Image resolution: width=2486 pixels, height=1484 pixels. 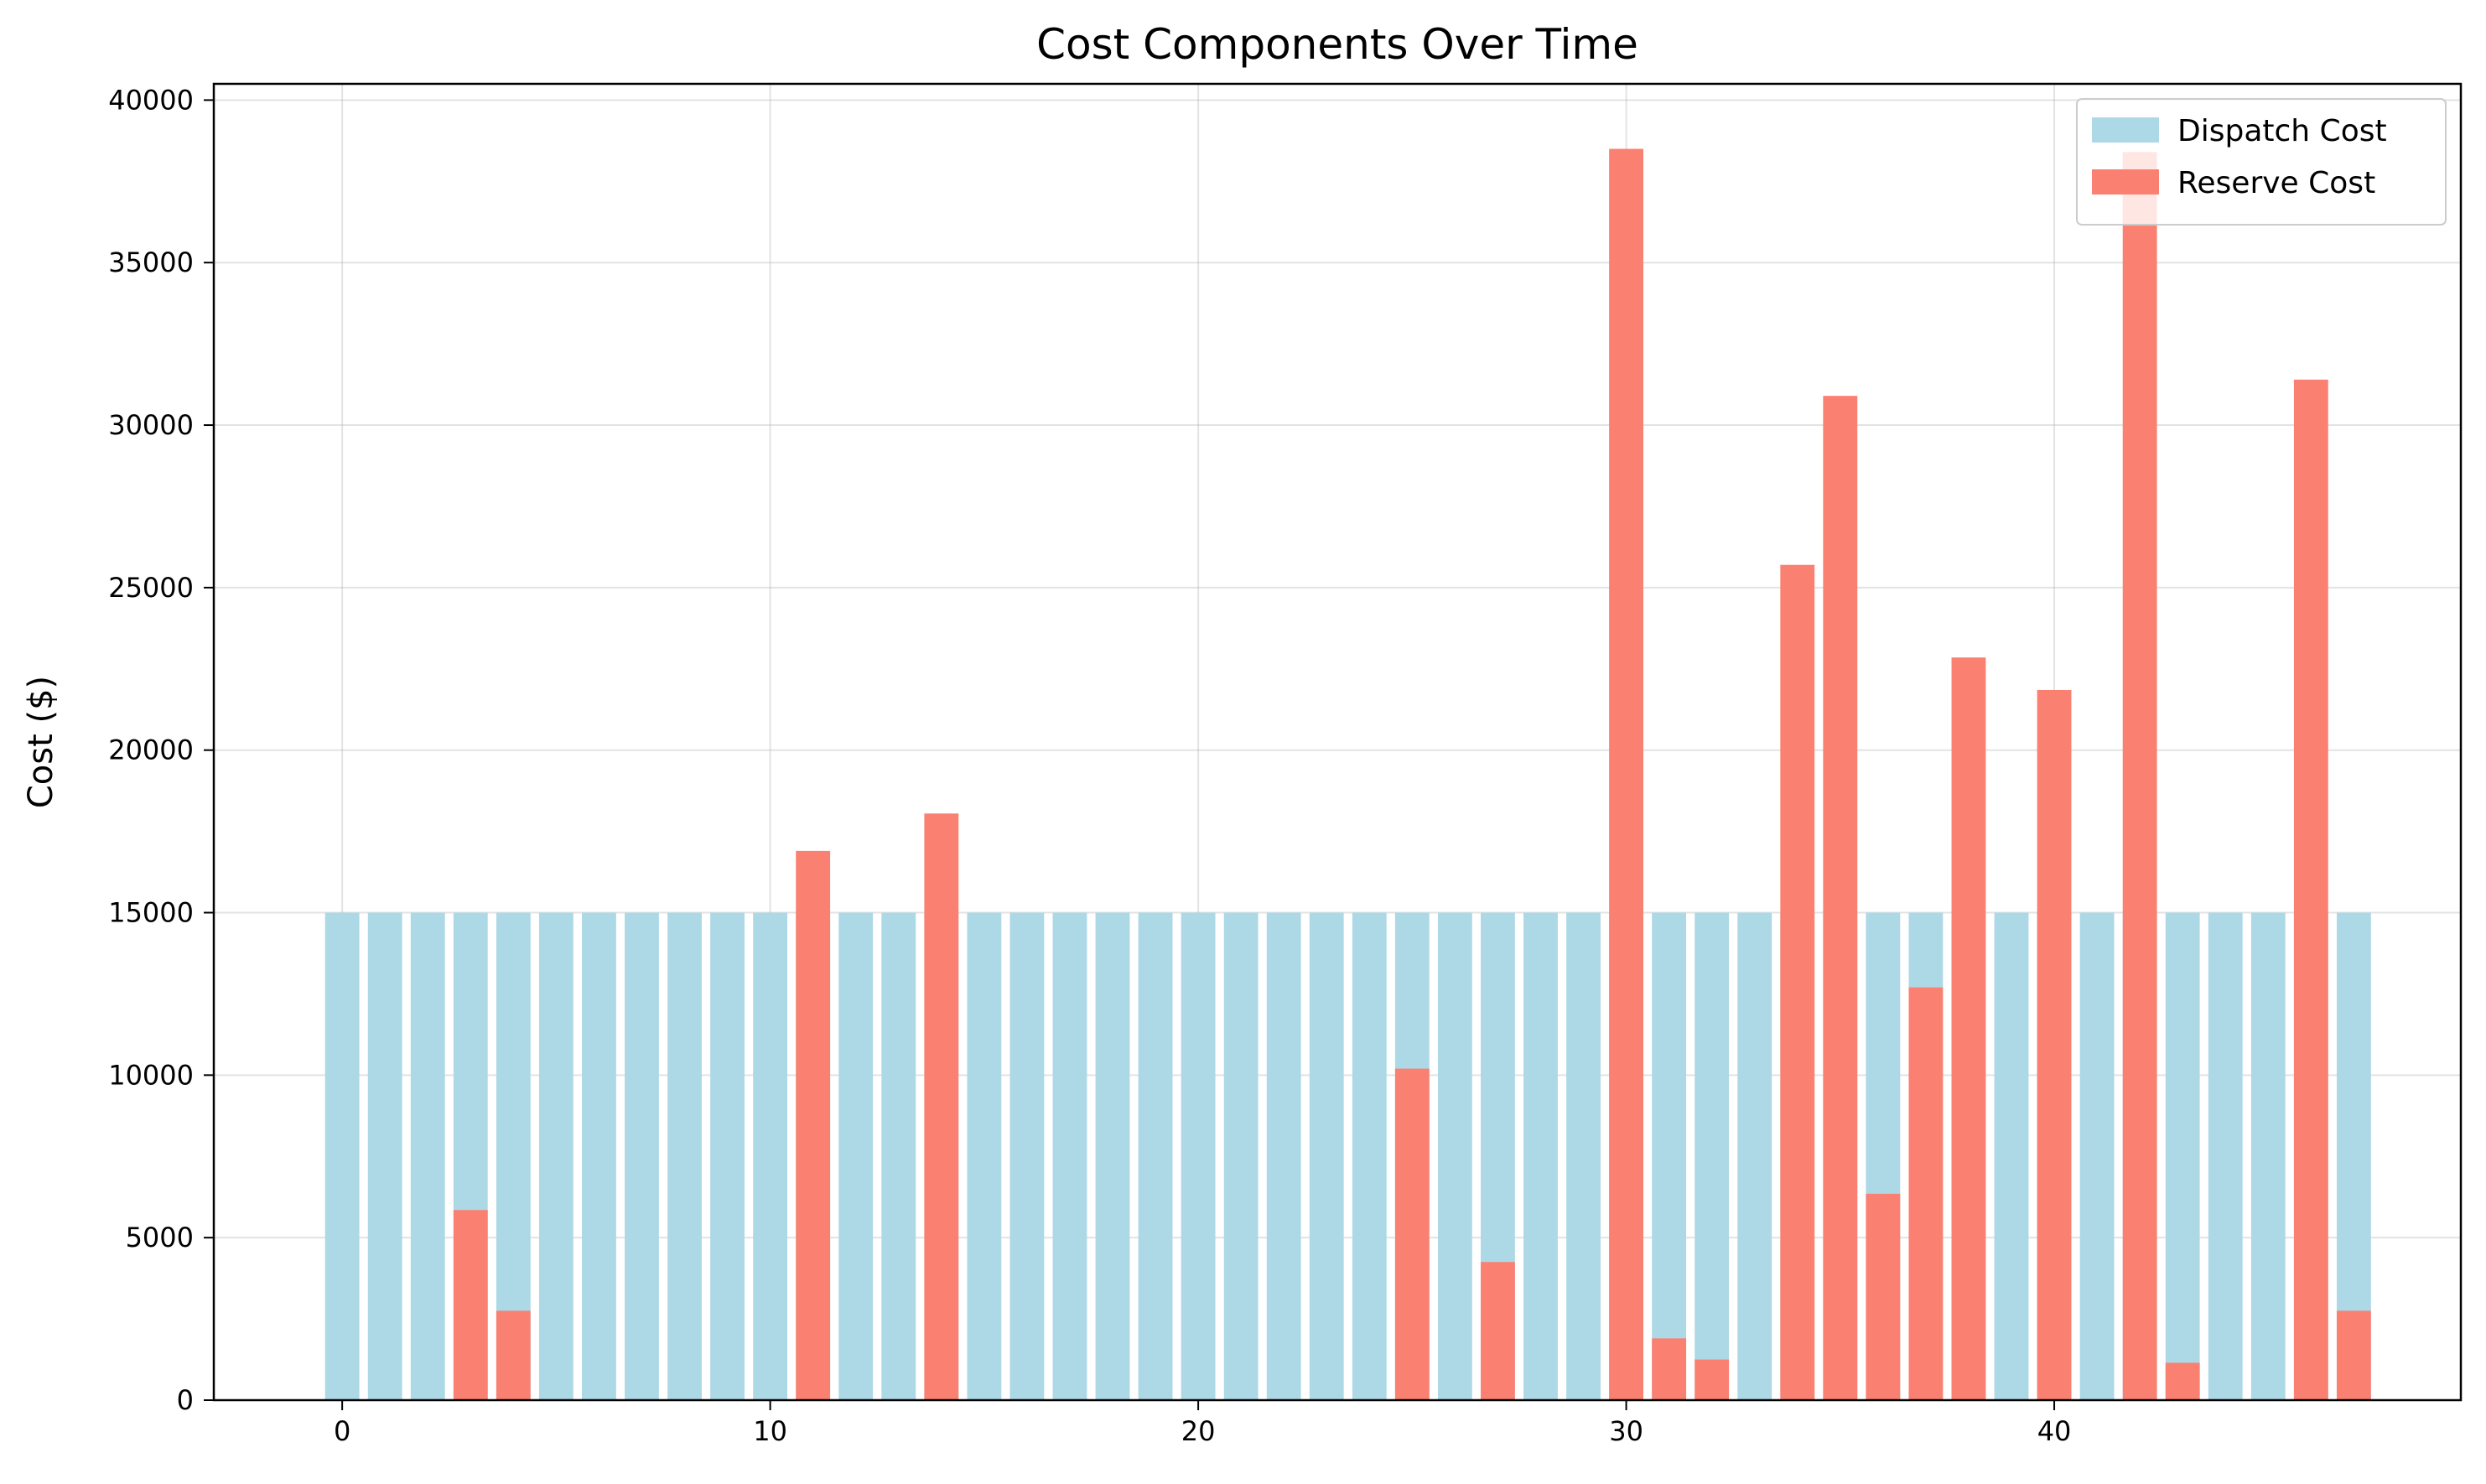 What do you see at coordinates (151, 913) in the screenshot?
I see `y-tick-label-15000: 15000` at bounding box center [151, 913].